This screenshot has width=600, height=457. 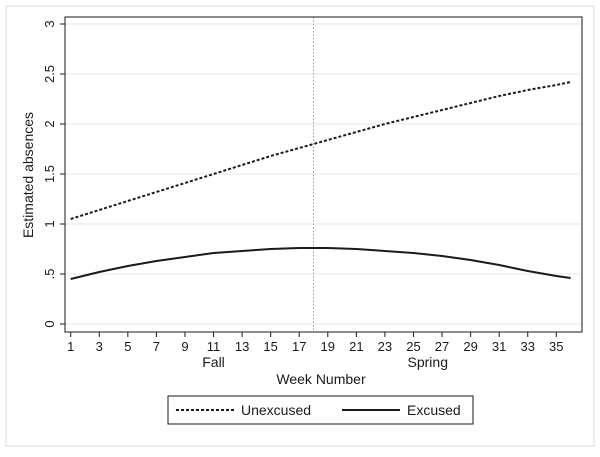 What do you see at coordinates (276, 410) in the screenshot?
I see `legend-label-unexcused: Unexcused` at bounding box center [276, 410].